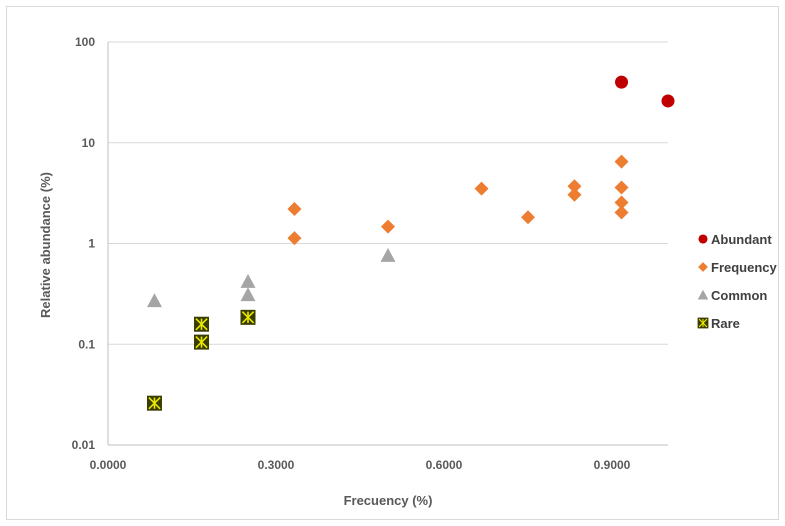 The image size is (785, 526). I want to click on x-tick-label: 0.9000, so click(612, 465).